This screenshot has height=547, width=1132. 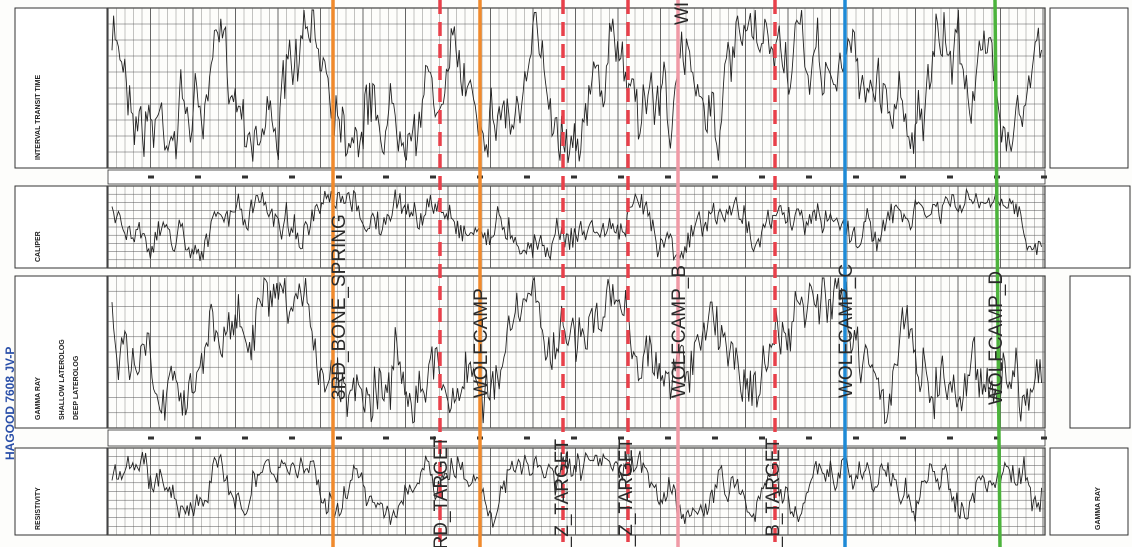 What do you see at coordinates (441, 491) in the screenshot?
I see `marker-label: 3RD_TARGET` at bounding box center [441, 491].